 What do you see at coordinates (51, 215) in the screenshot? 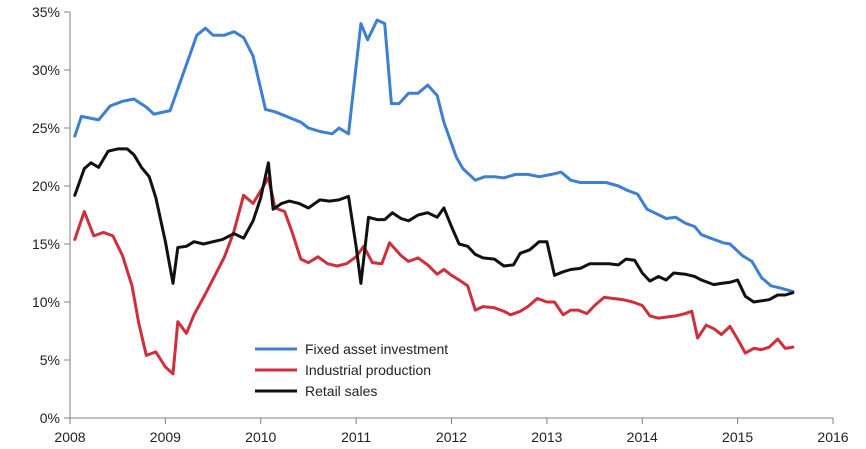
I see `y-axis-ticks: 0% 5% 10% 15% 20% 25% 30% 35%` at bounding box center [51, 215].